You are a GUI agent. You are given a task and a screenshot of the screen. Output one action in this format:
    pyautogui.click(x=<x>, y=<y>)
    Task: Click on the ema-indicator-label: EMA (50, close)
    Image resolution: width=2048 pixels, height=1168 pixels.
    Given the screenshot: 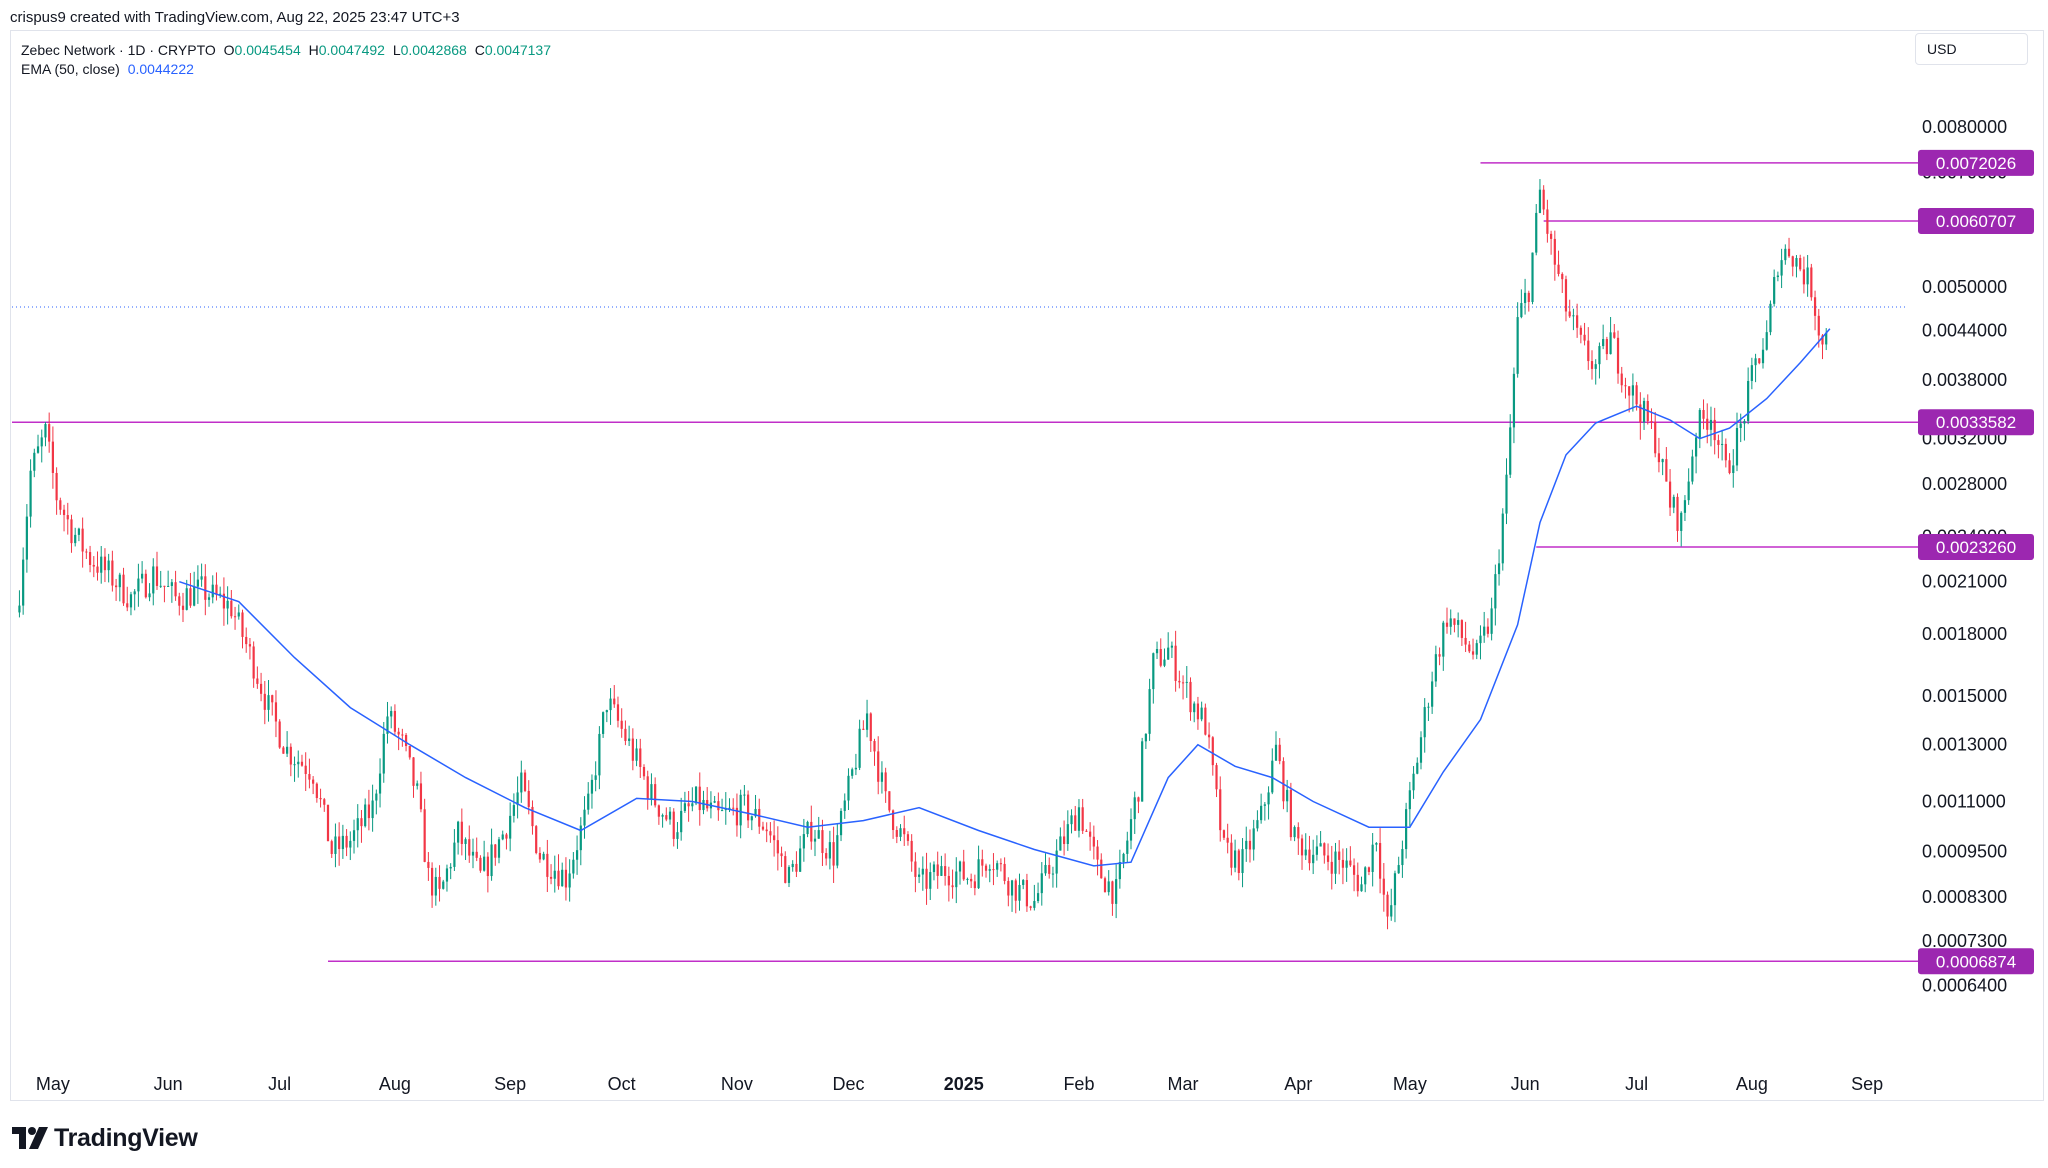 What is the action you would take?
    pyautogui.click(x=70, y=69)
    